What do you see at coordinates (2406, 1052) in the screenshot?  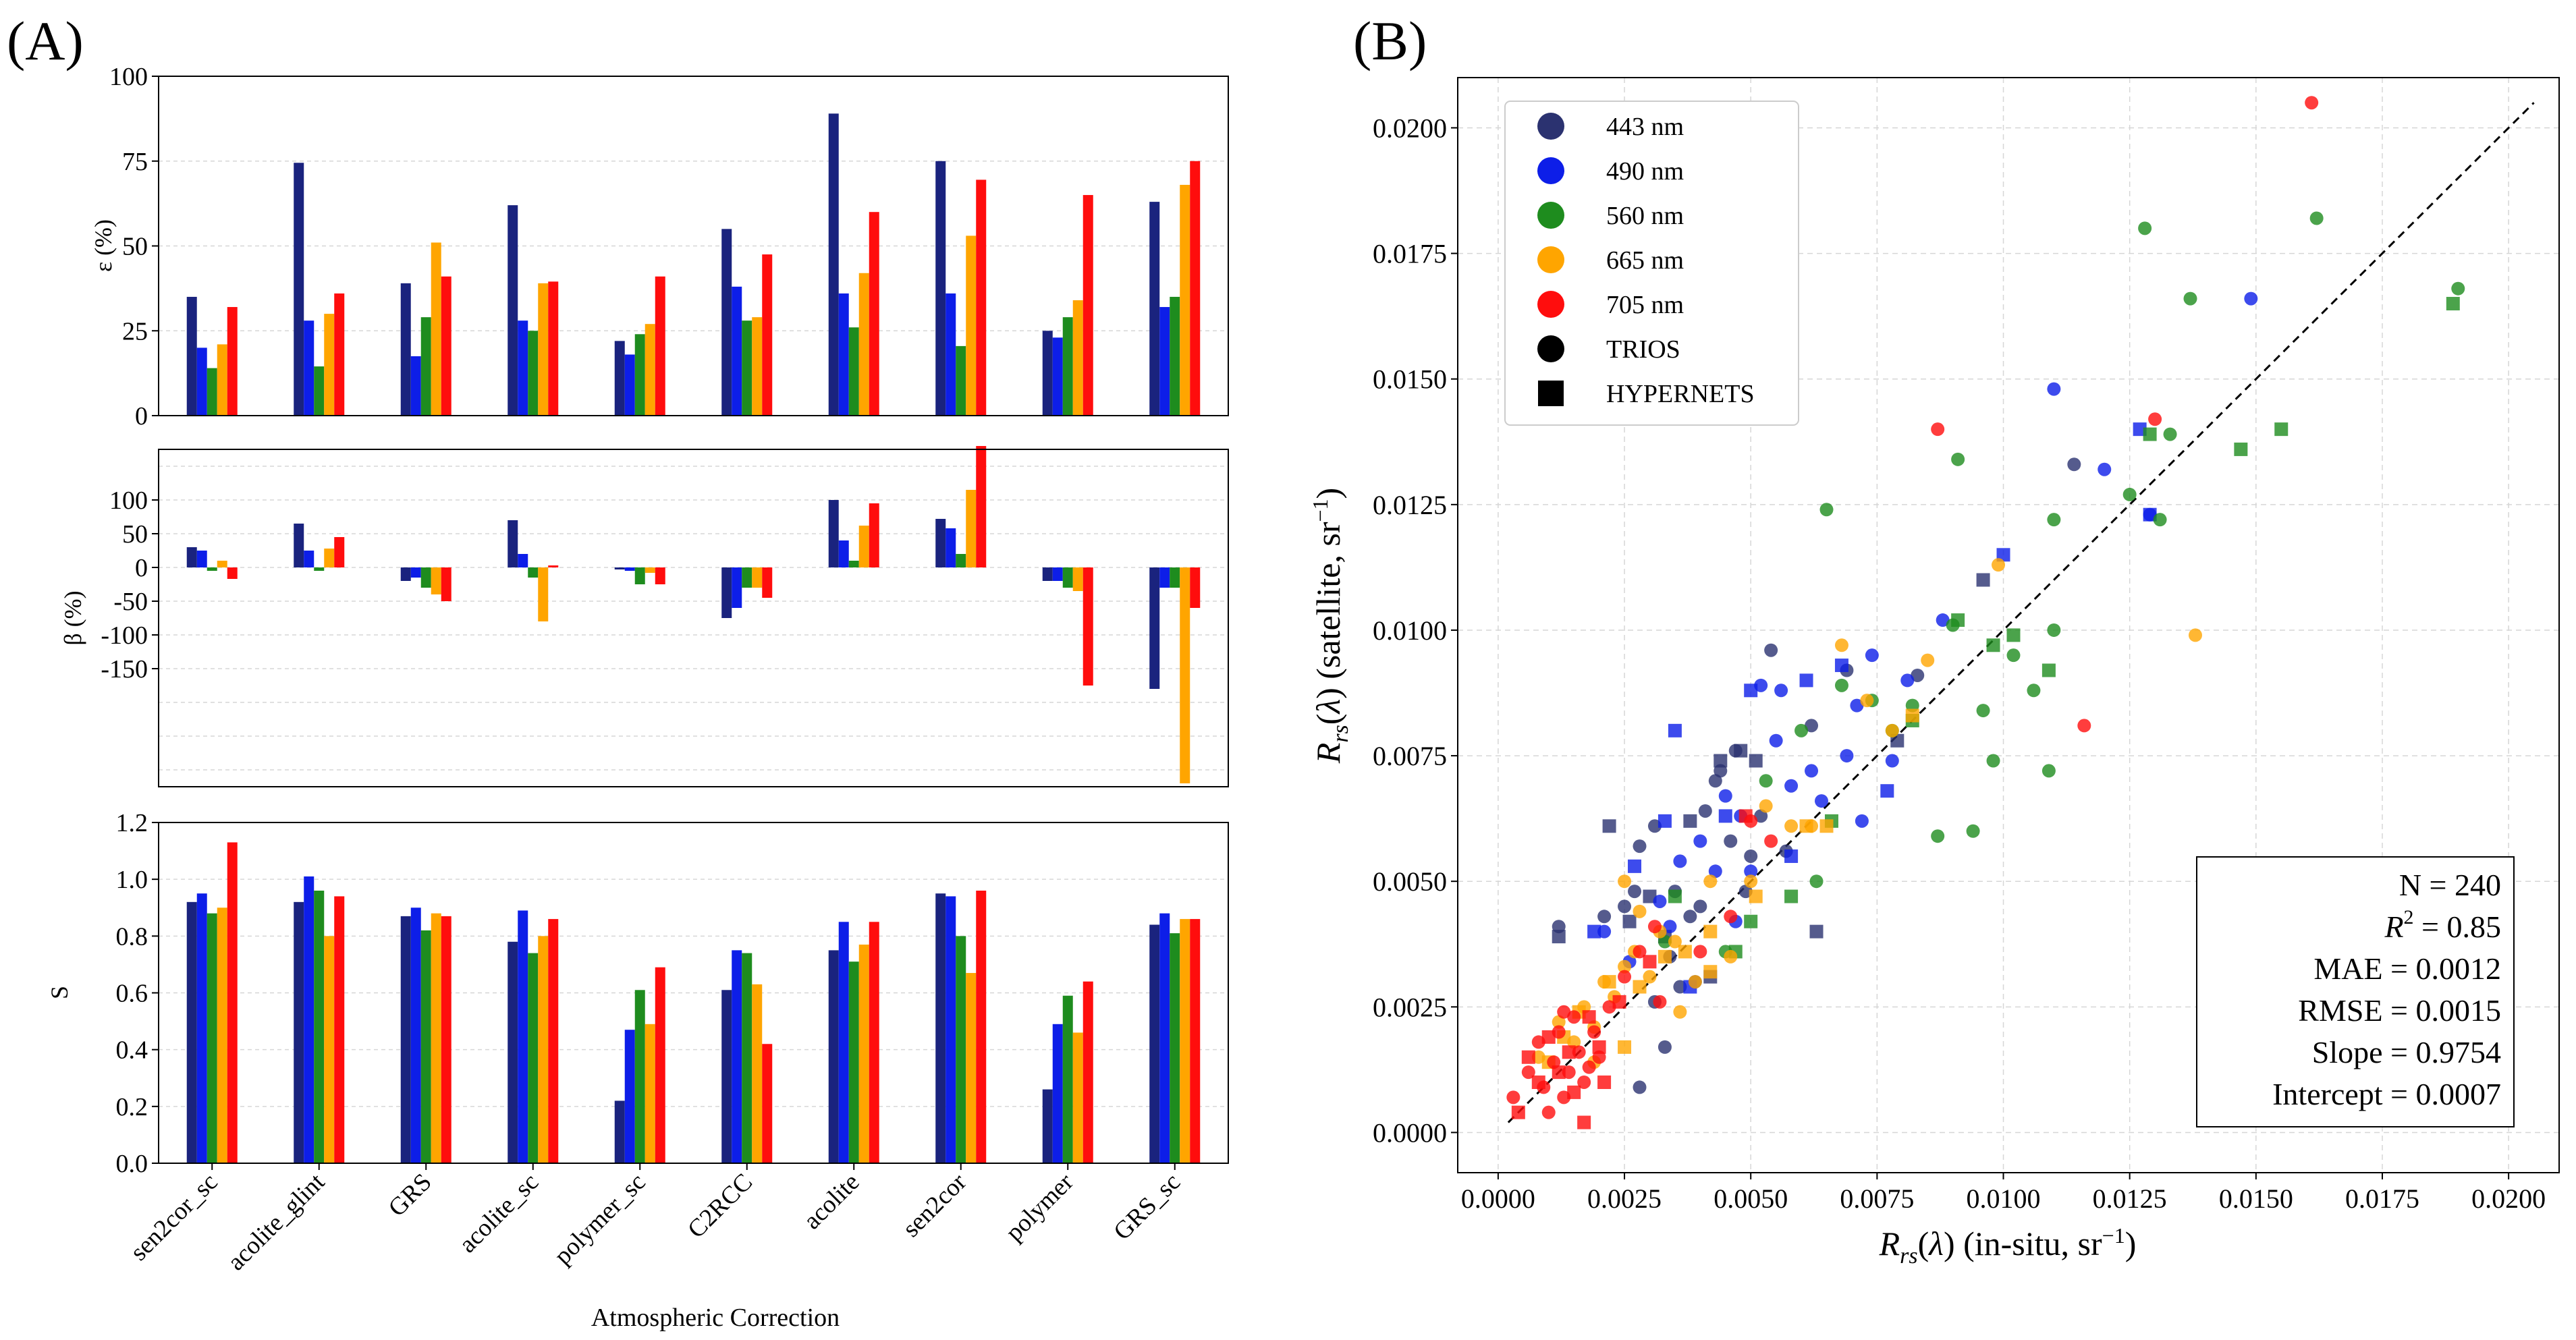 I see `stat-slope: Slope = 0.9754` at bounding box center [2406, 1052].